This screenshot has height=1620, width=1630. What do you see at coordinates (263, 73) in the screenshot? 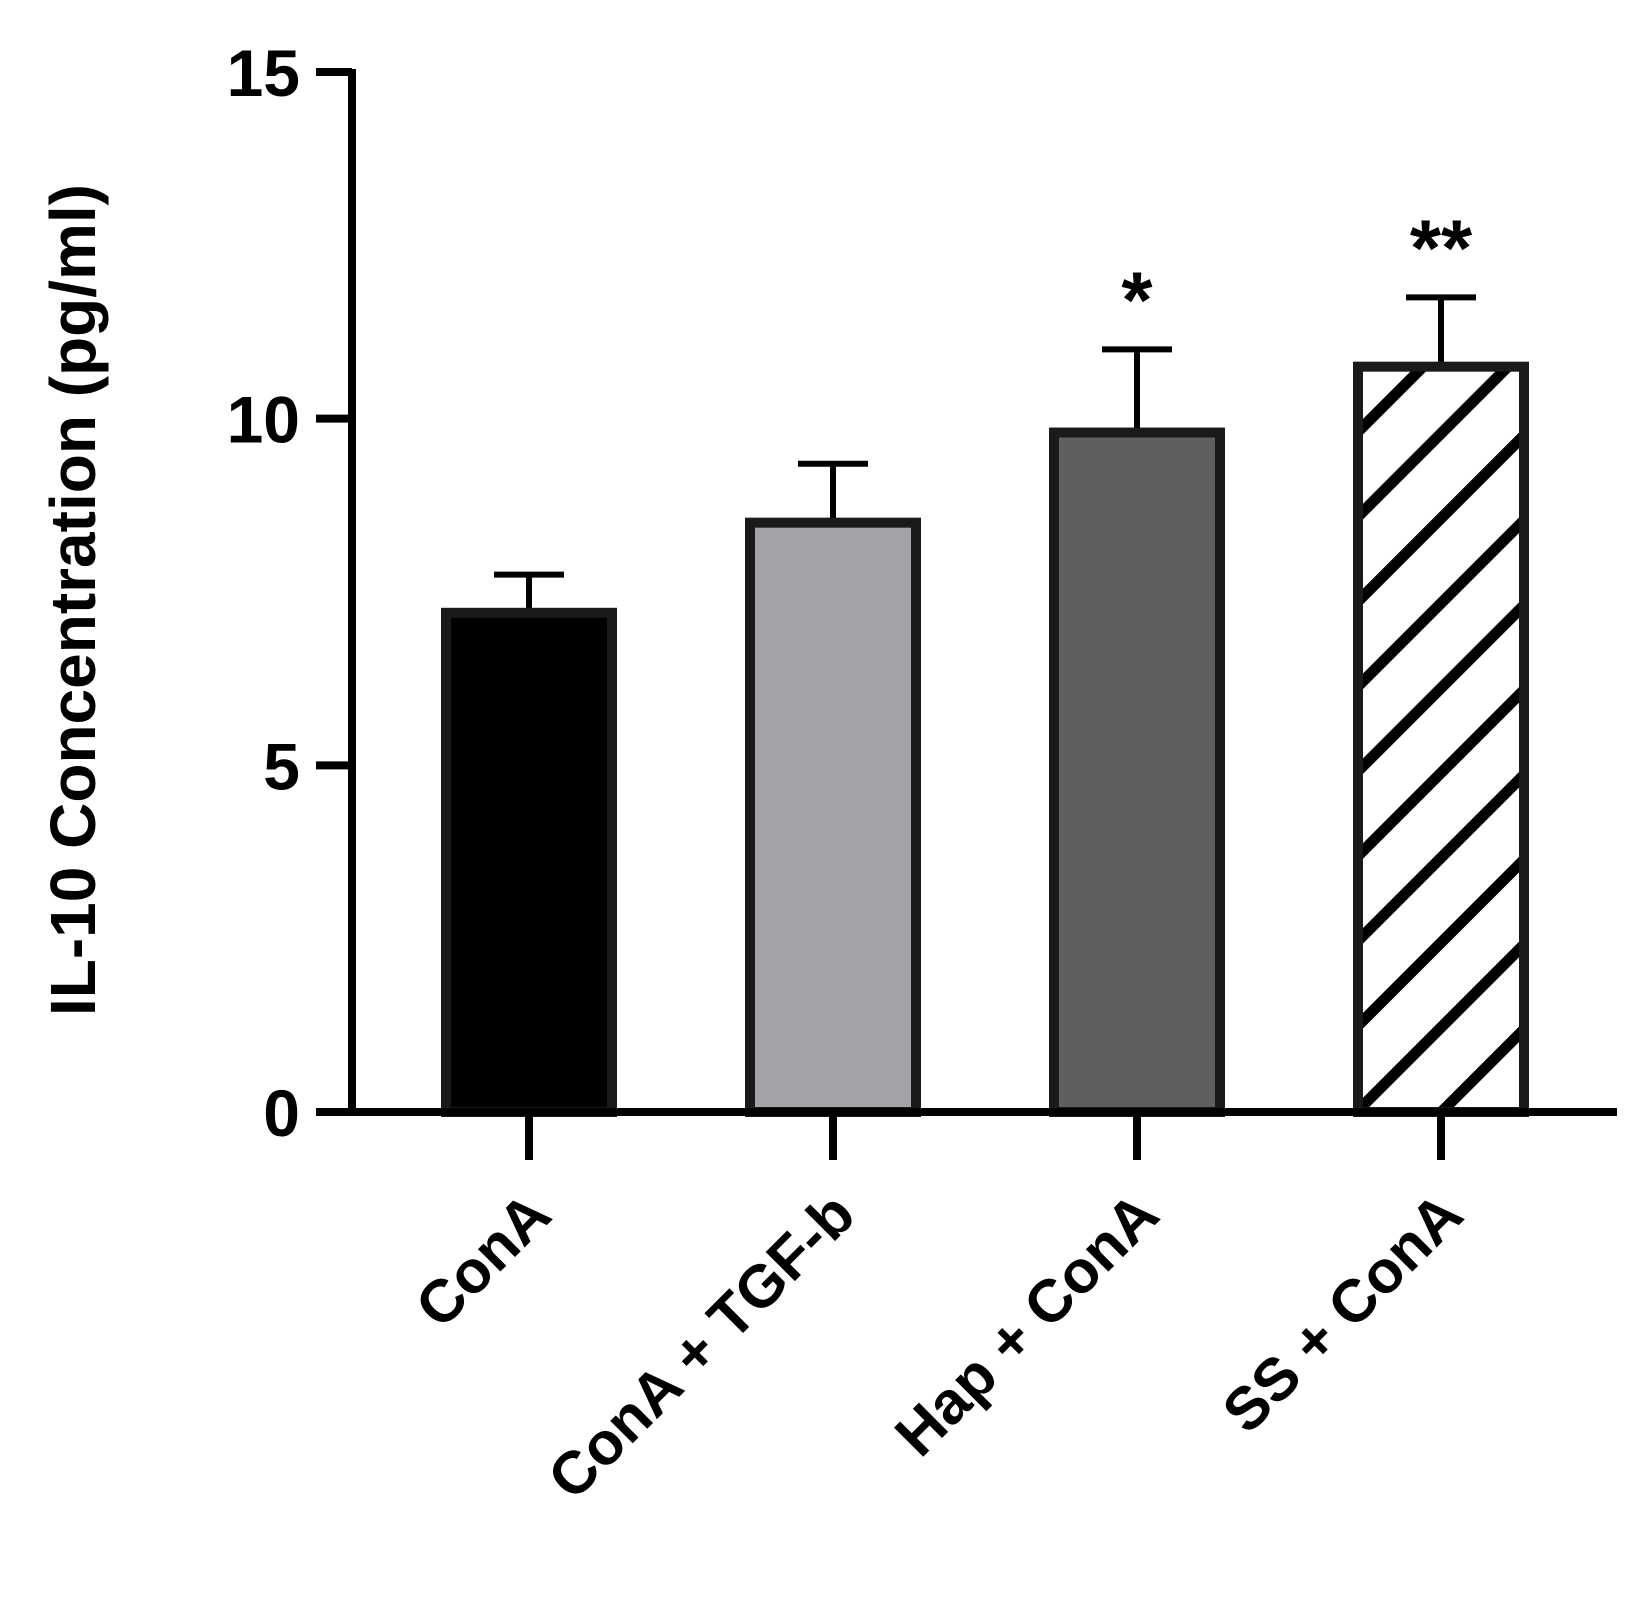
I see `y-tick-label-15: 15` at bounding box center [263, 73].